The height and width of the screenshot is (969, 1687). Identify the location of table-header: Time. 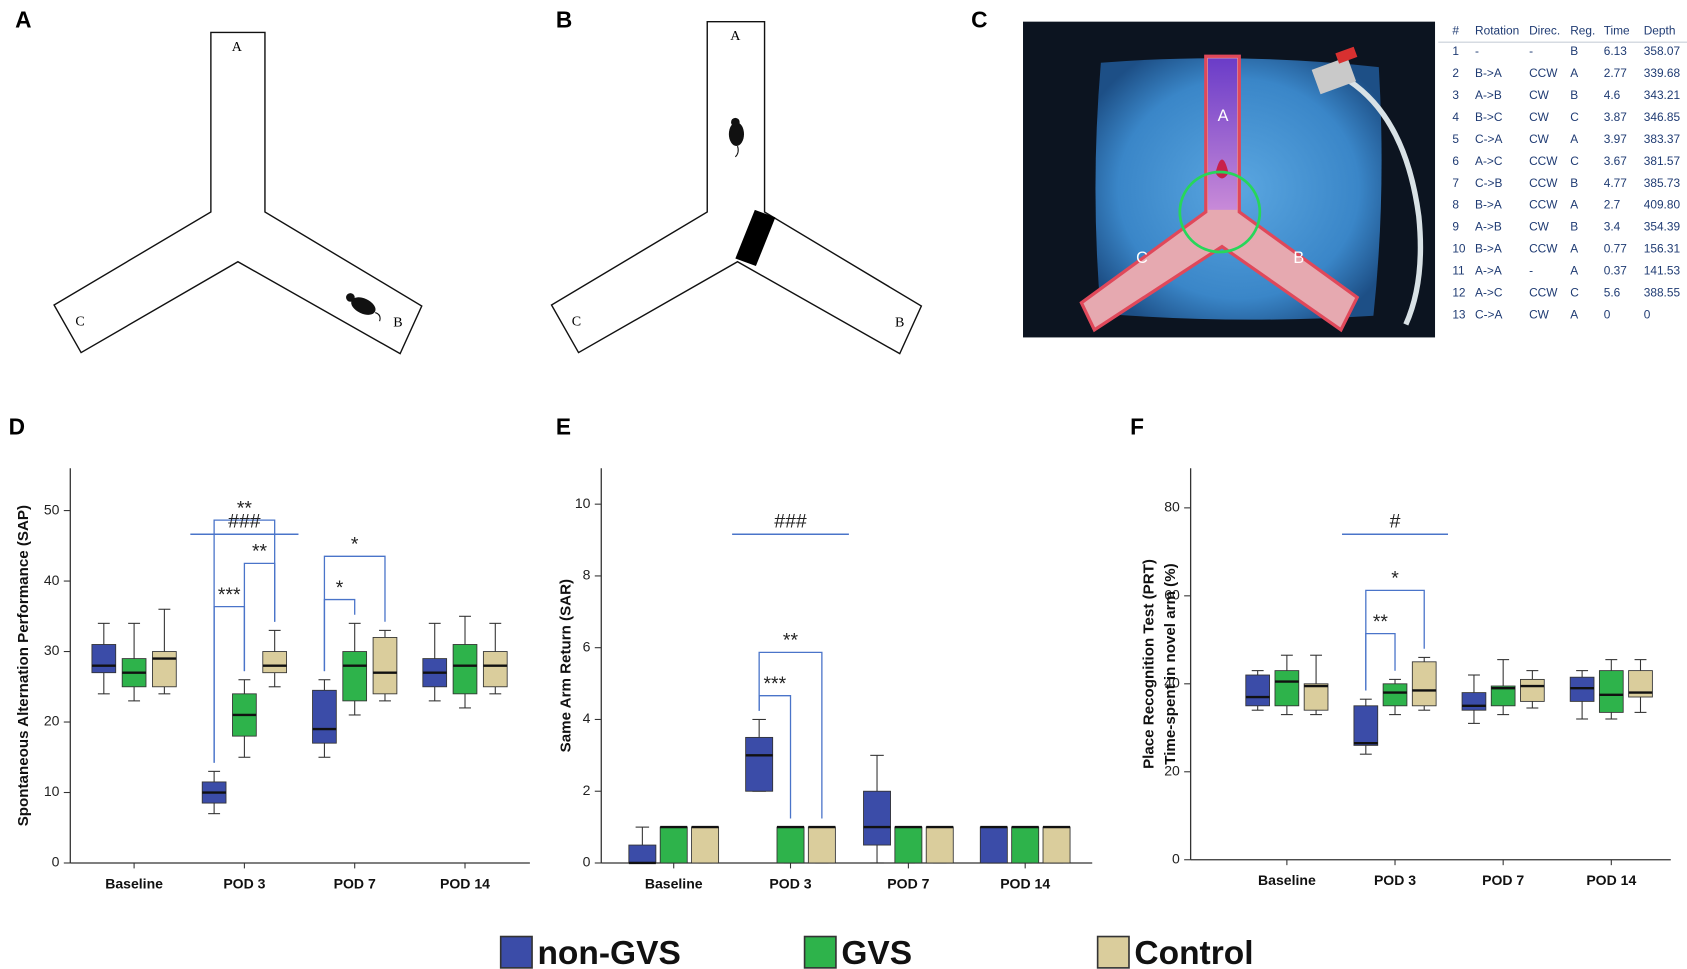
(1617, 31).